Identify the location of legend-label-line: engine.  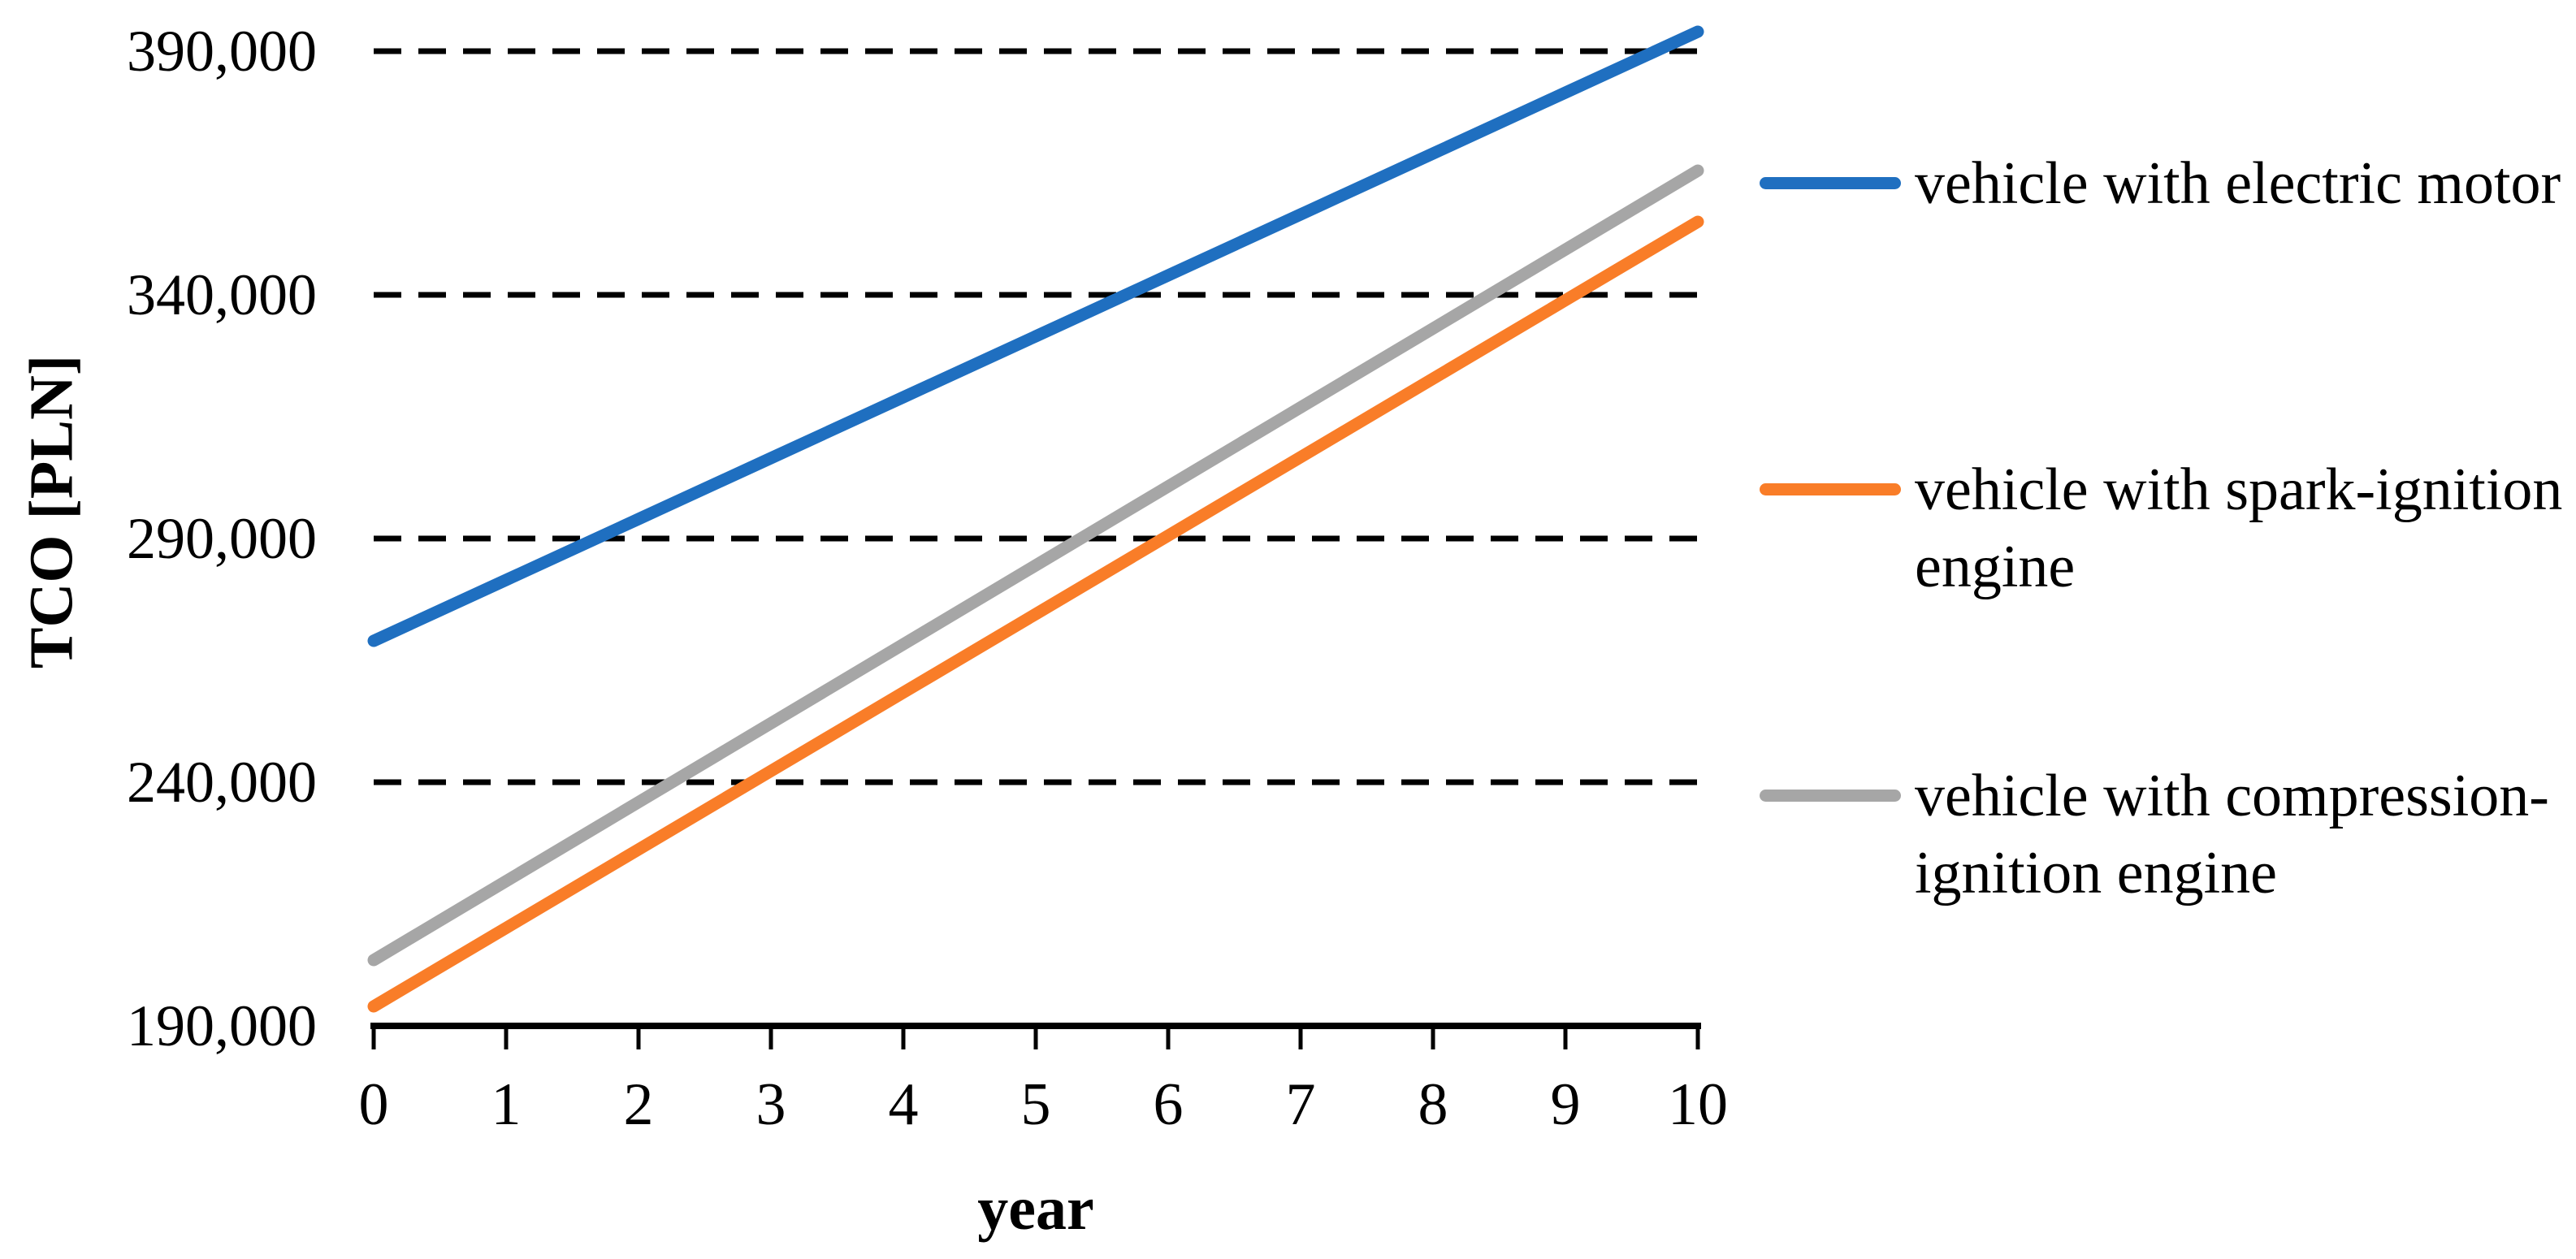
(1996, 567).